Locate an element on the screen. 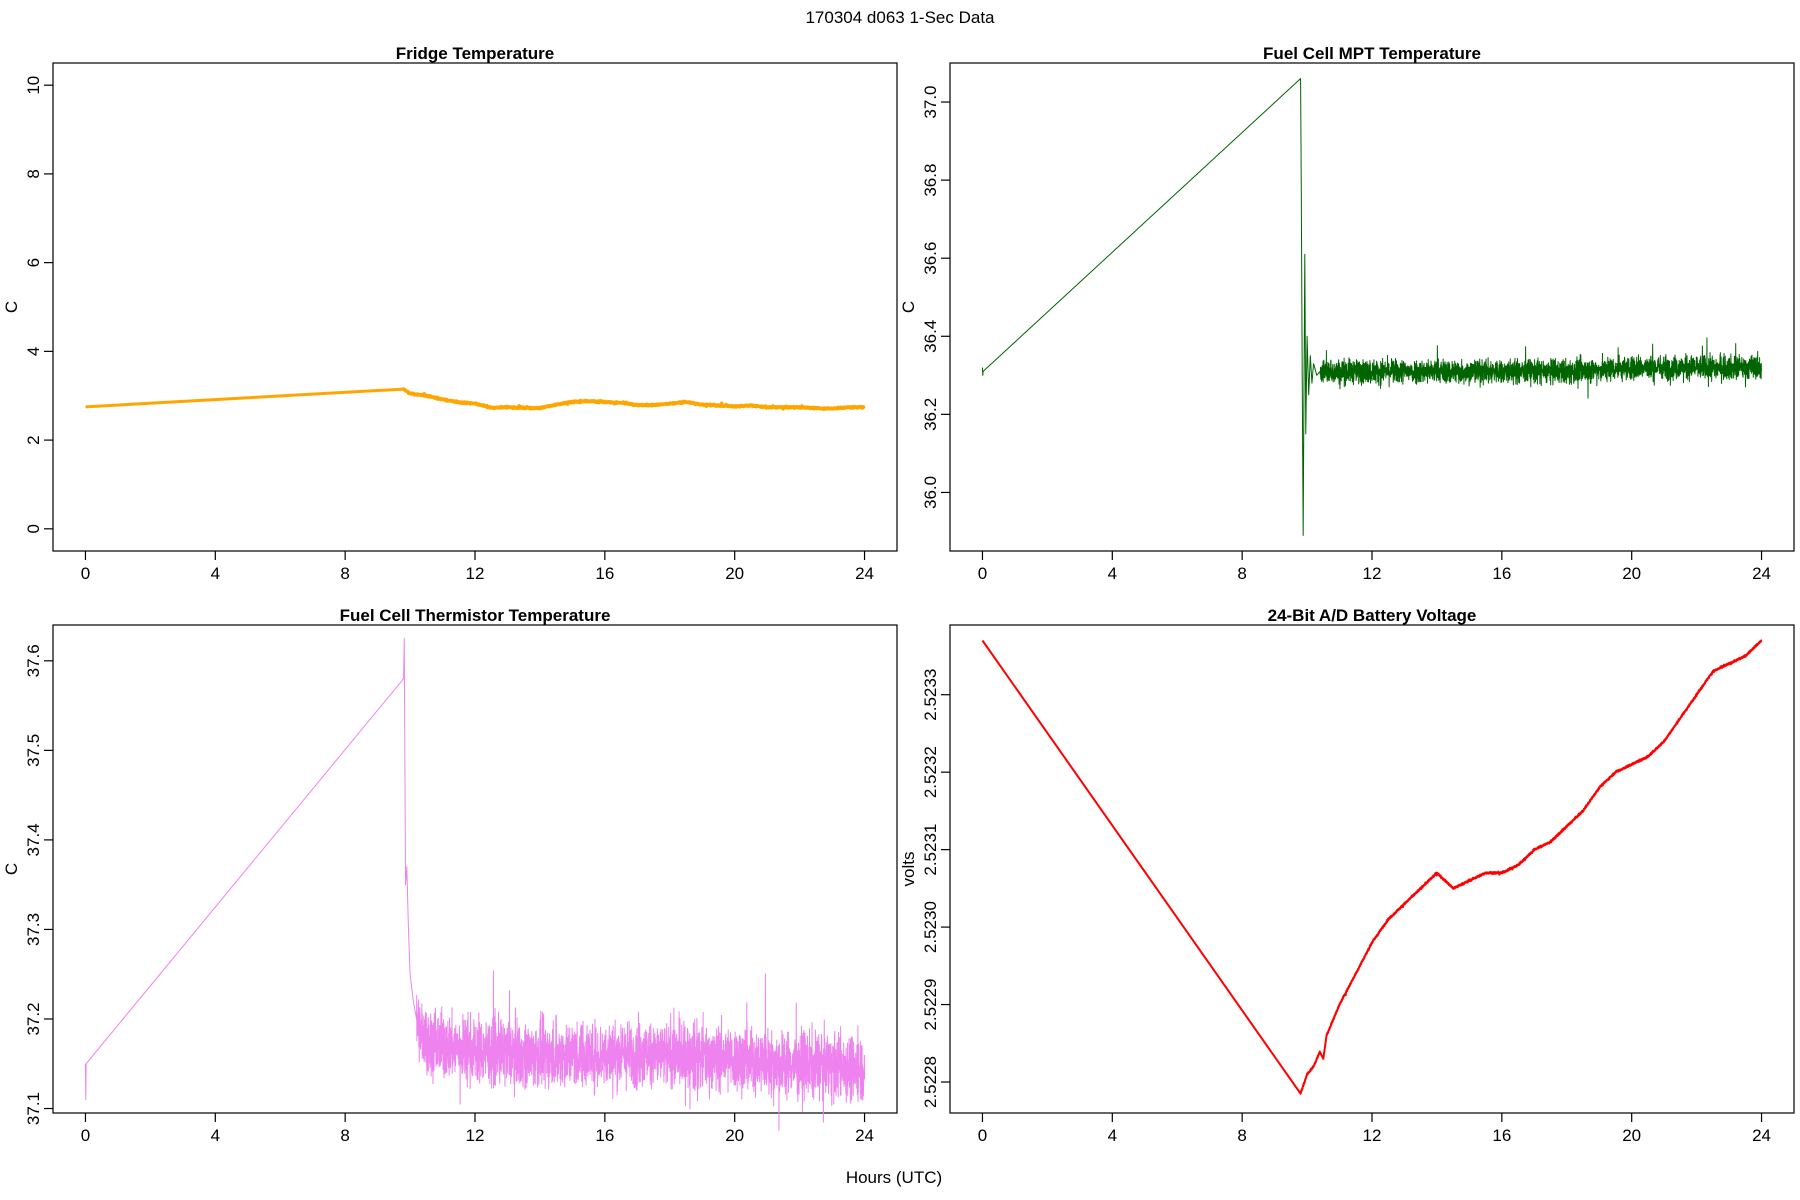 This screenshot has height=1200, width=1800. y-tick-label: 37.1 is located at coordinates (33, 1108).